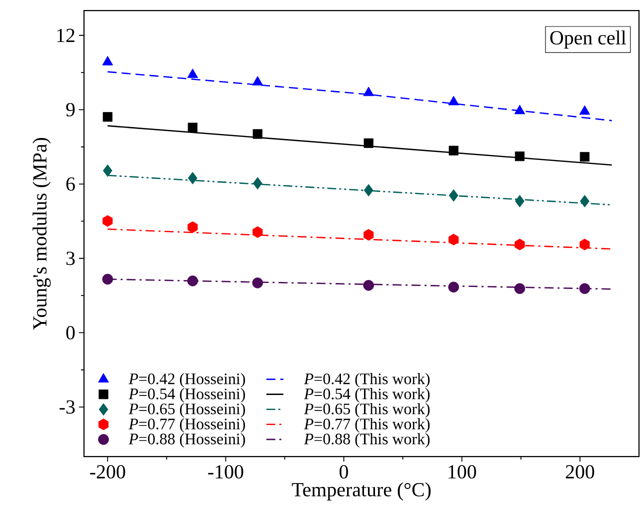 Image resolution: width=641 pixels, height=530 pixels. What do you see at coordinates (186, 410) in the screenshot?
I see `legend-label: P=0.65 (Hosseini)` at bounding box center [186, 410].